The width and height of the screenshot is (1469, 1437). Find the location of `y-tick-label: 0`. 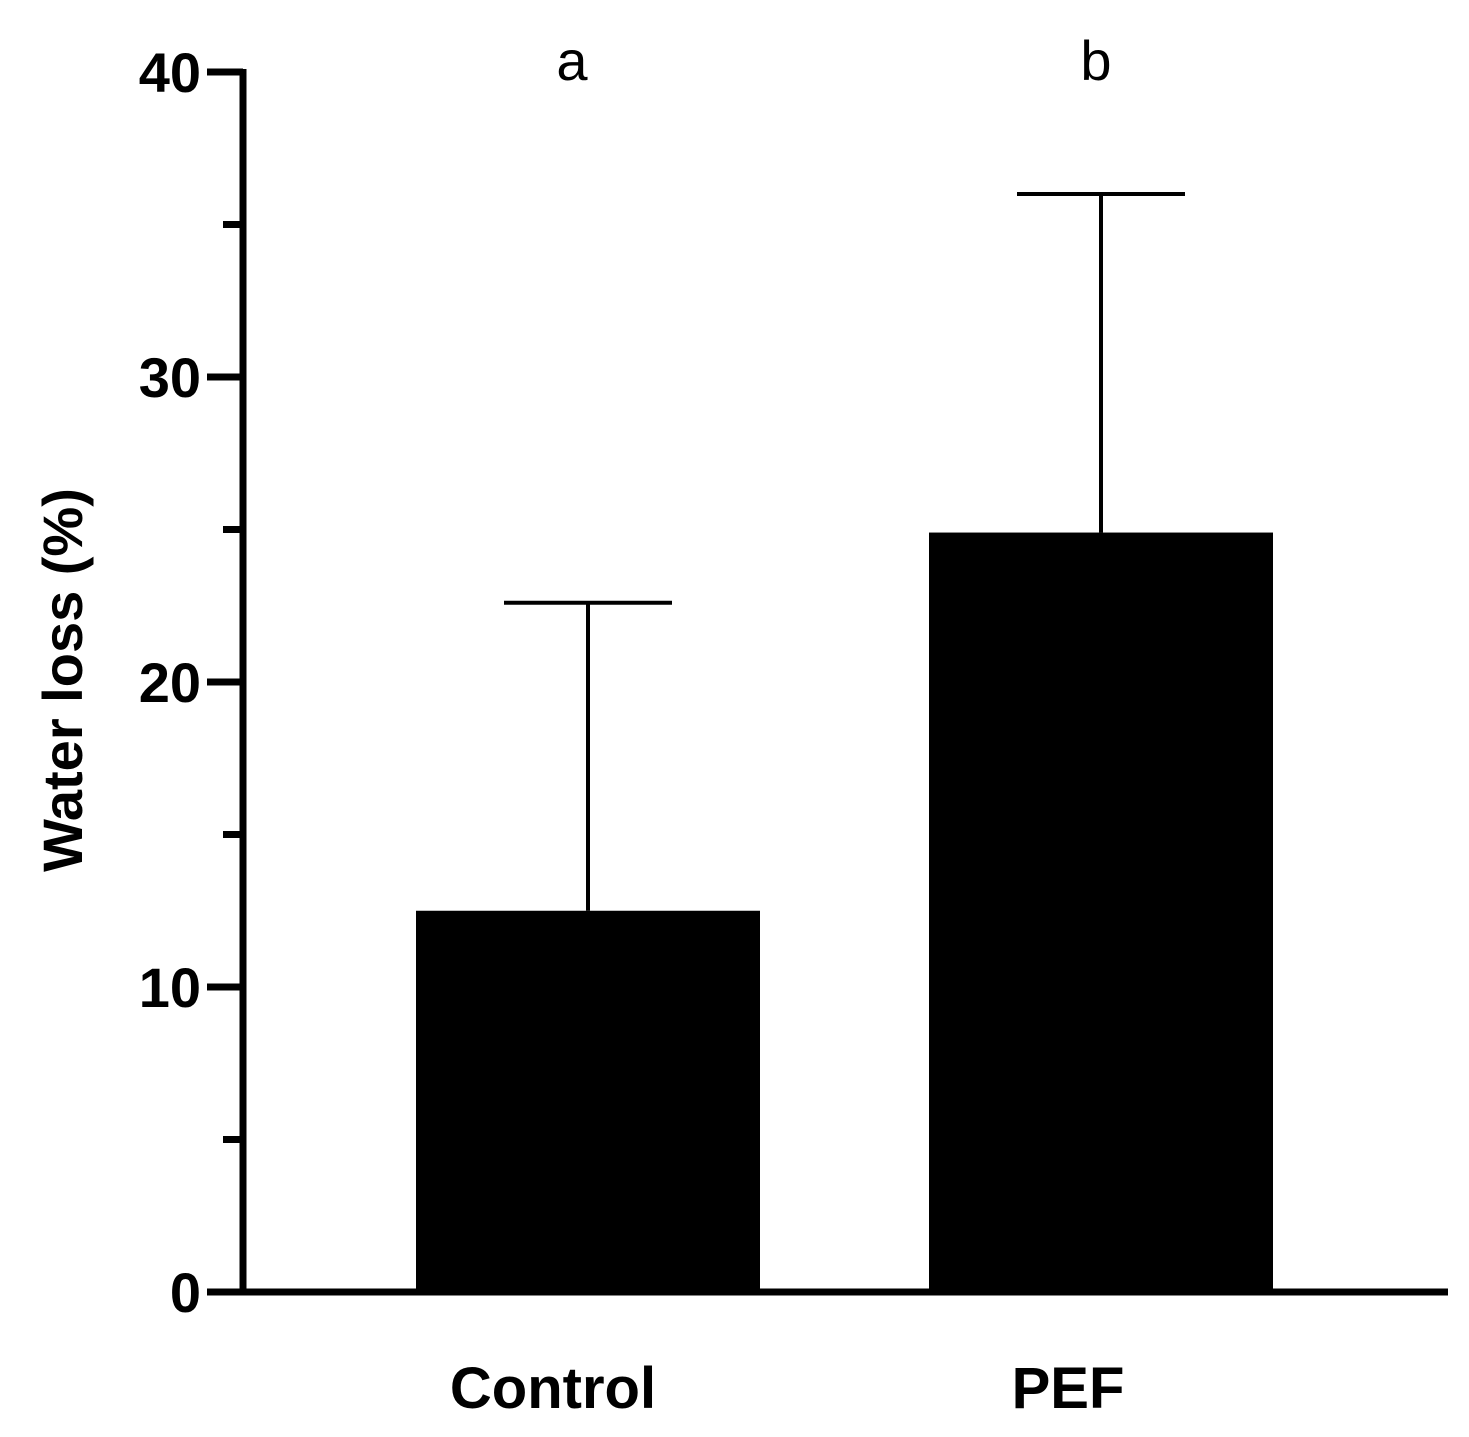

y-tick-label: 0 is located at coordinates (185, 1292).